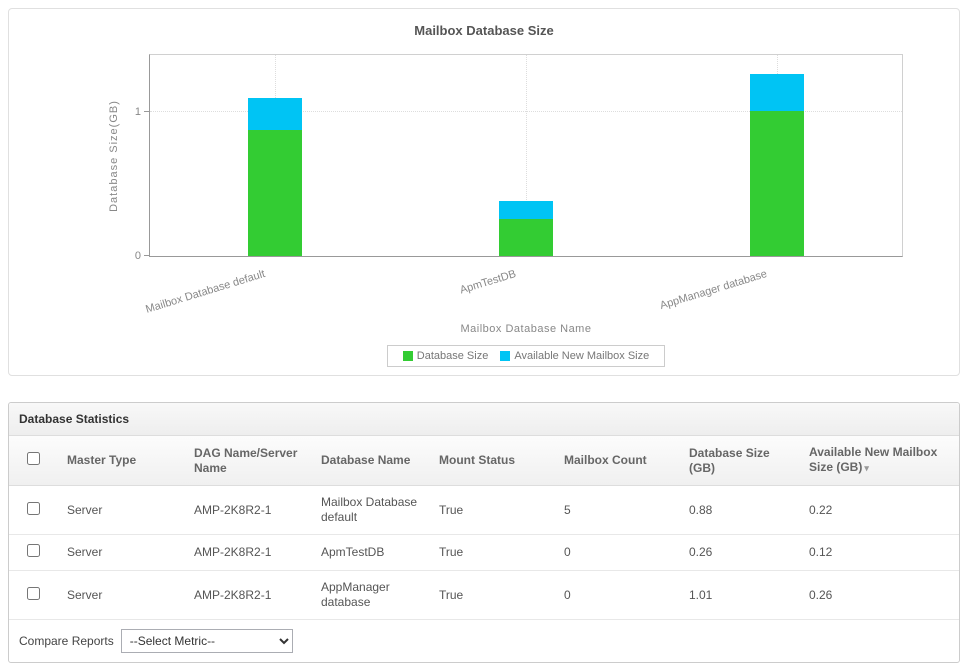  I want to click on column-header-database-size: Database Size (GB), so click(739, 461).